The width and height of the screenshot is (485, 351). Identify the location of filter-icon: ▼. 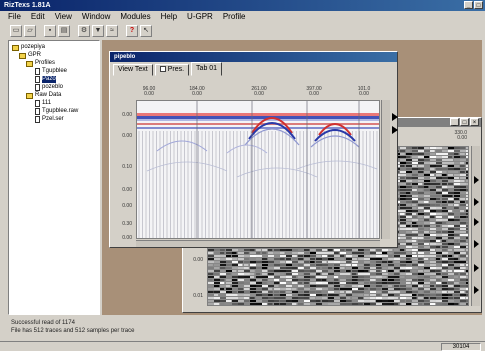
(98, 30).